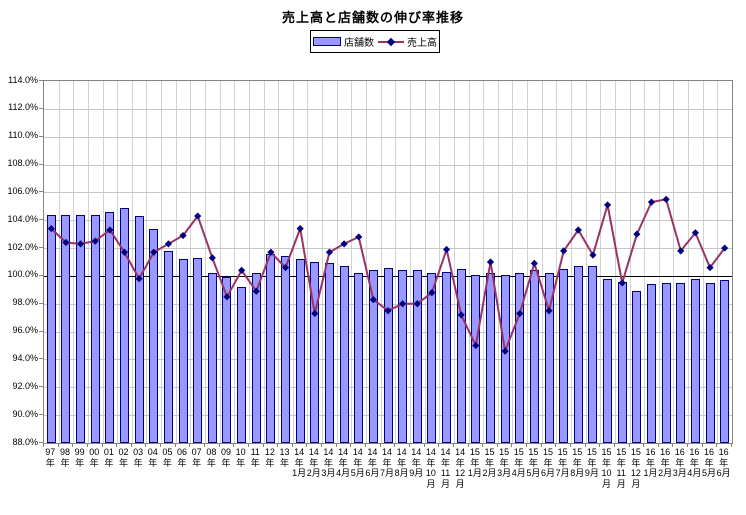  Describe the element at coordinates (327, 41) in the screenshot. I see `store-count-swatch-icon` at that location.